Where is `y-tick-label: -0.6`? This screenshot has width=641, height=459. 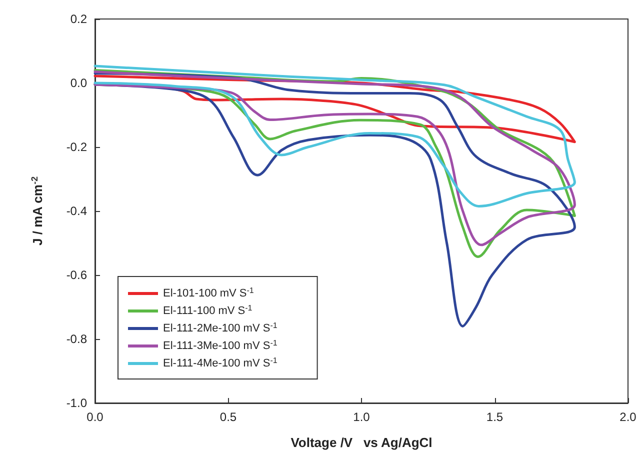 y-tick-label: -0.6 is located at coordinates (77, 275).